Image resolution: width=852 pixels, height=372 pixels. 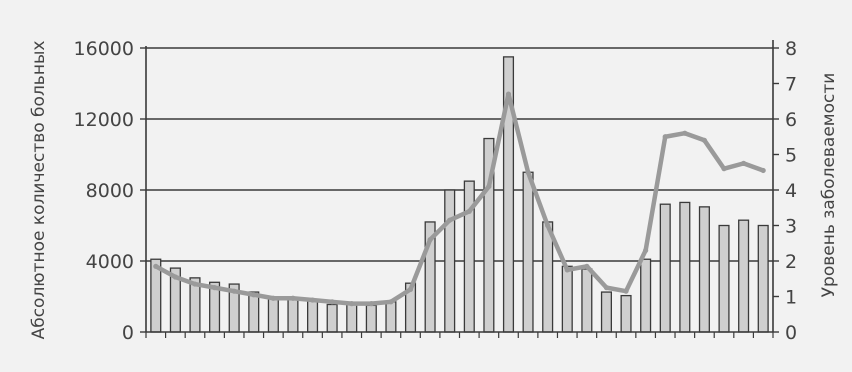 What do you see at coordinates (128, 333) in the screenshot?
I see `left-tick-label: 0` at bounding box center [128, 333].